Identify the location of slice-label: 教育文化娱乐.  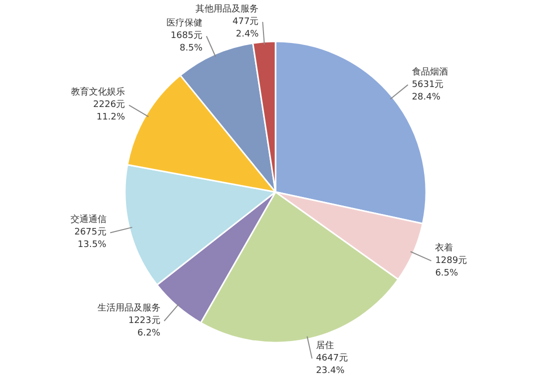
(98, 92).